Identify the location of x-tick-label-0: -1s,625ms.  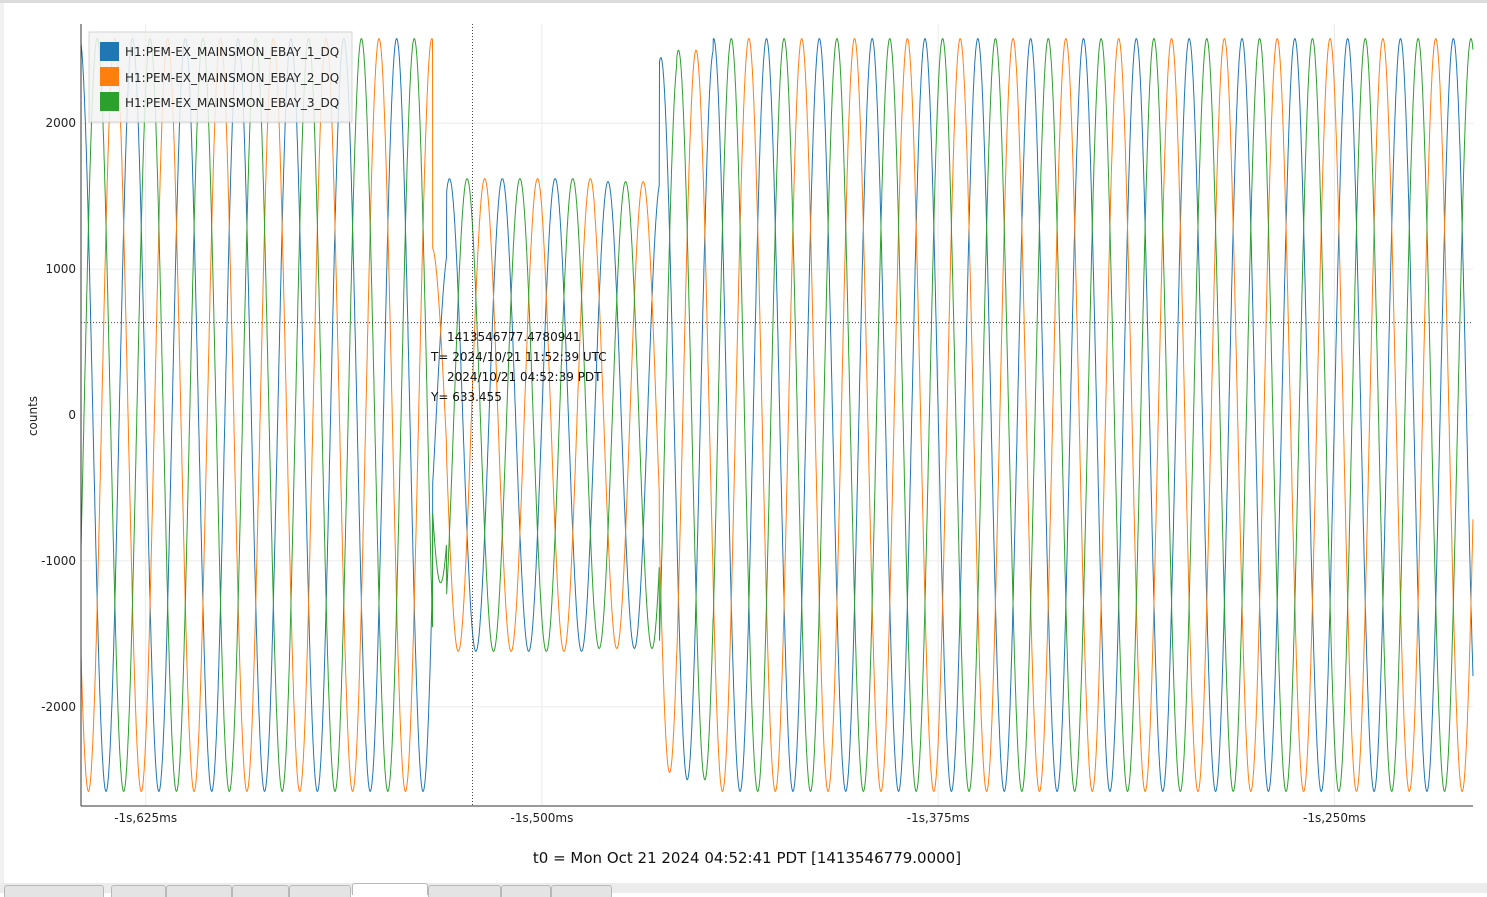
(145, 818).